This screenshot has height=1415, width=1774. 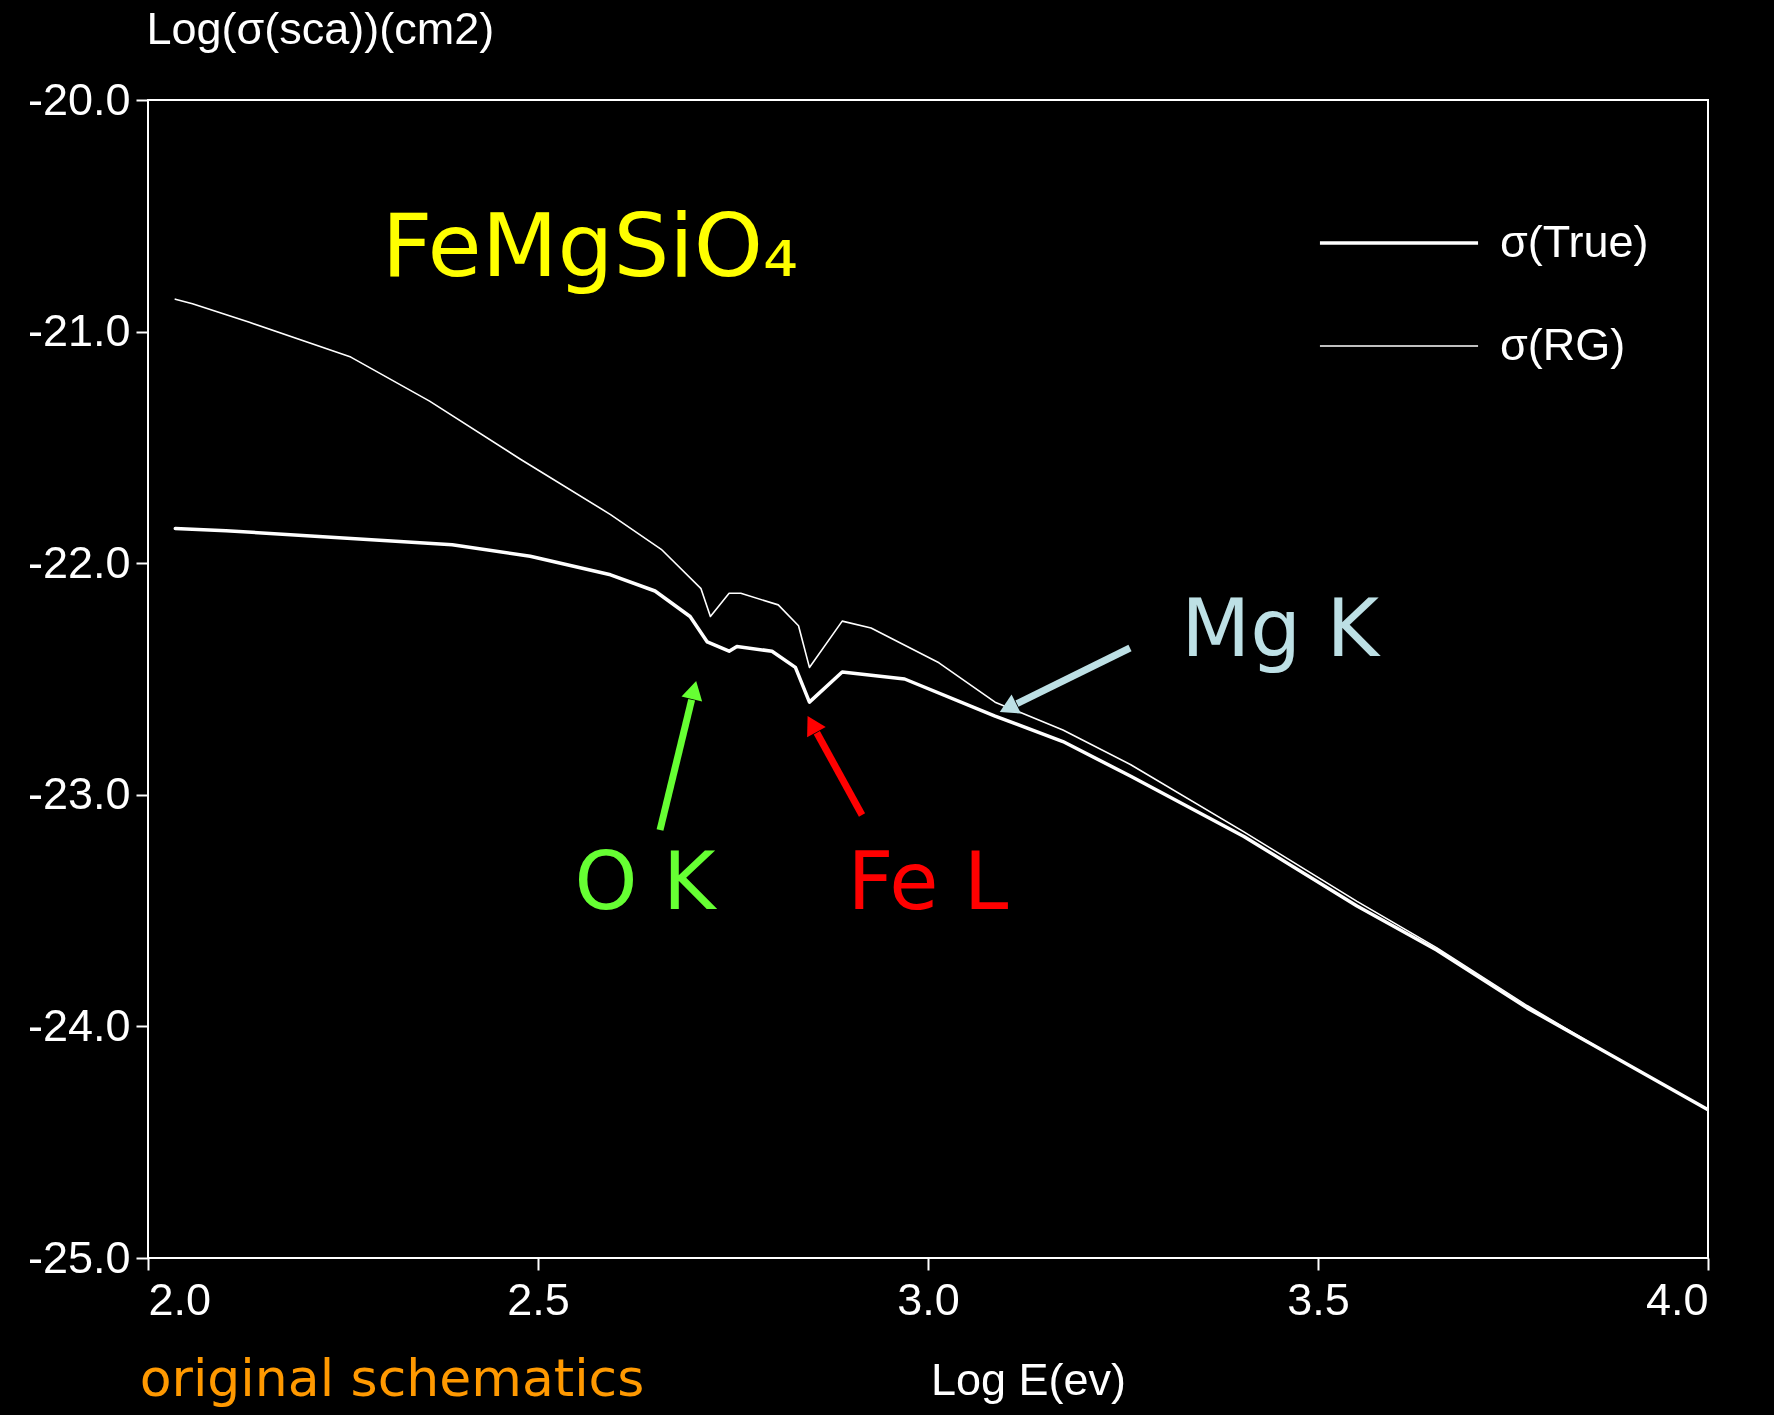 I want to click on legend-label: σ(RG), so click(x=1563, y=344).